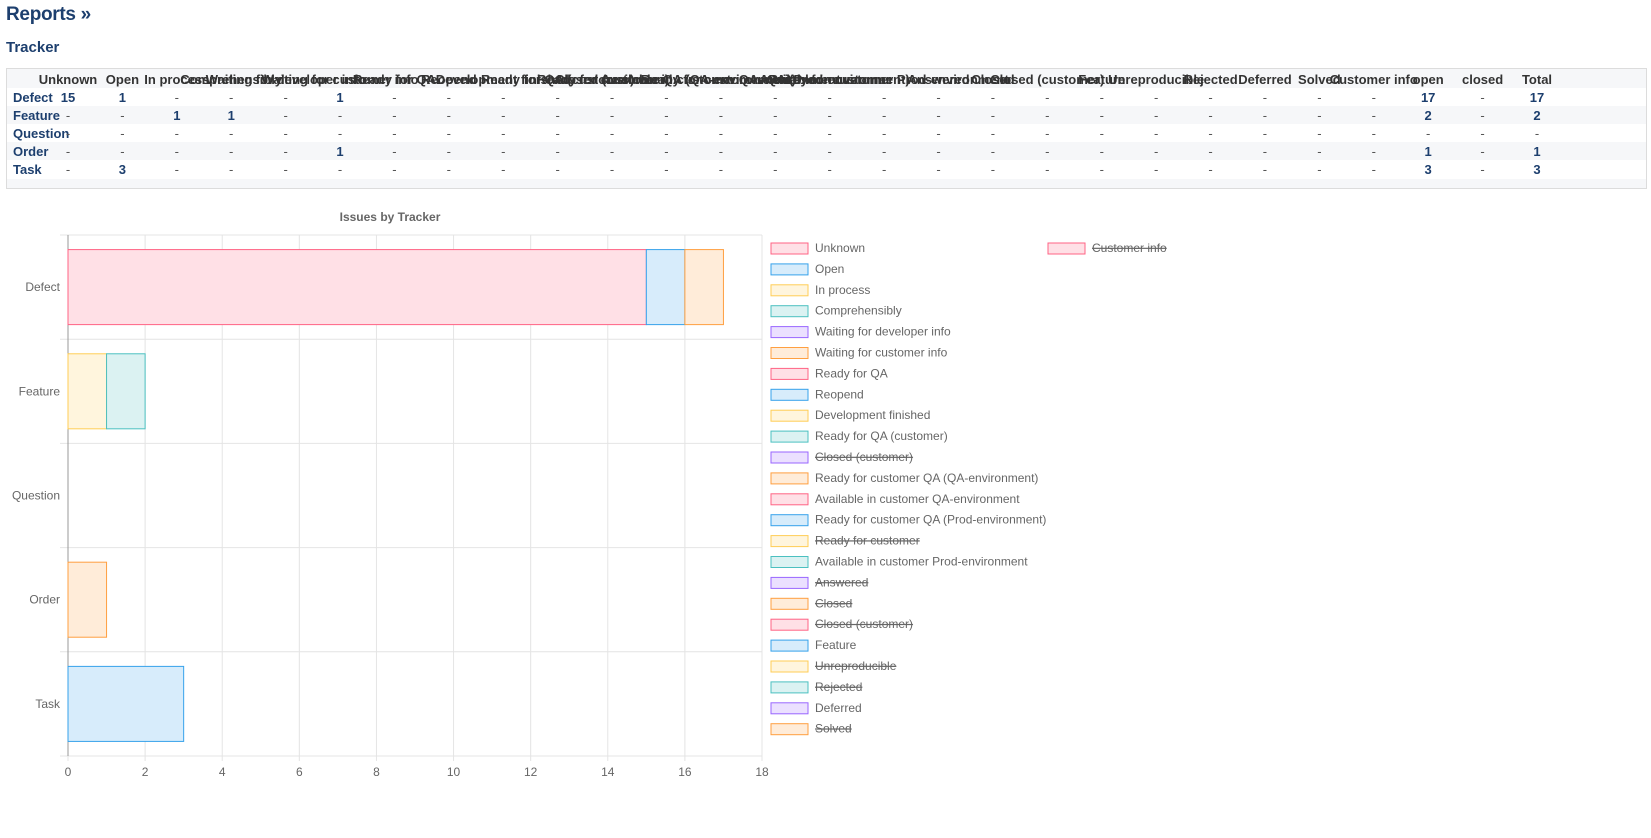 Image resolution: width=1651 pixels, height=838 pixels. I want to click on tracker-link-defect: Defect, so click(33, 97).